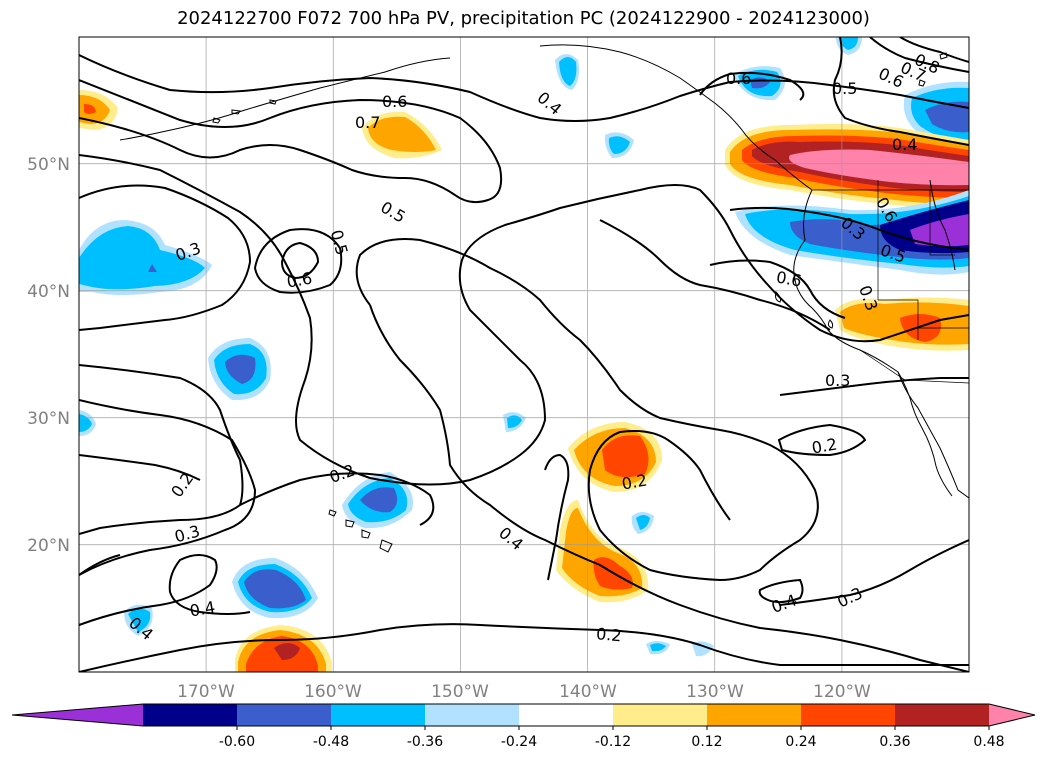 This screenshot has height=765, width=1047. I want to click on lon-label: 170°W, so click(206, 692).